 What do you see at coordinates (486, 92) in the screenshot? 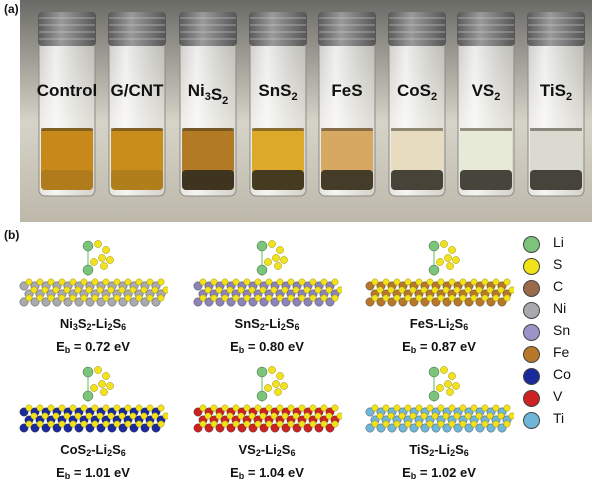
I see `vial-label: VS2` at bounding box center [486, 92].